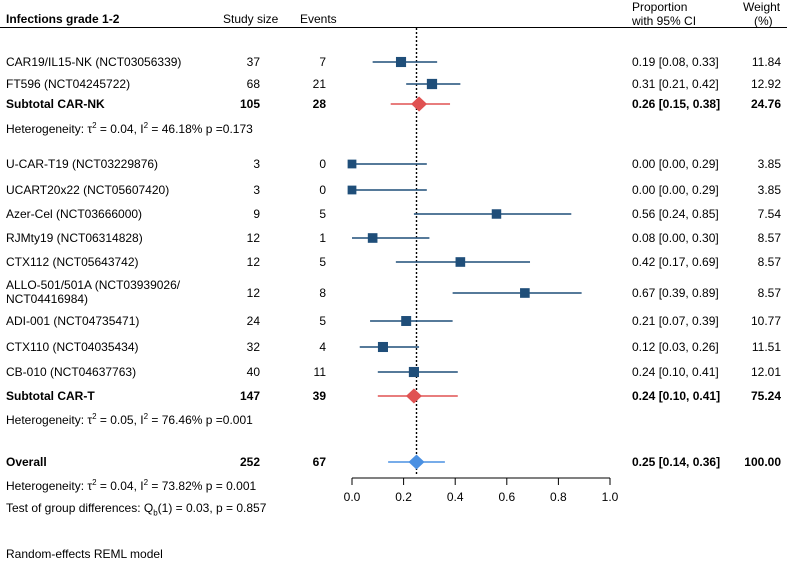 Image resolution: width=787 pixels, height=563 pixels. Describe the element at coordinates (660, 7) in the screenshot. I see `column-header-proportion: Proportion` at that location.